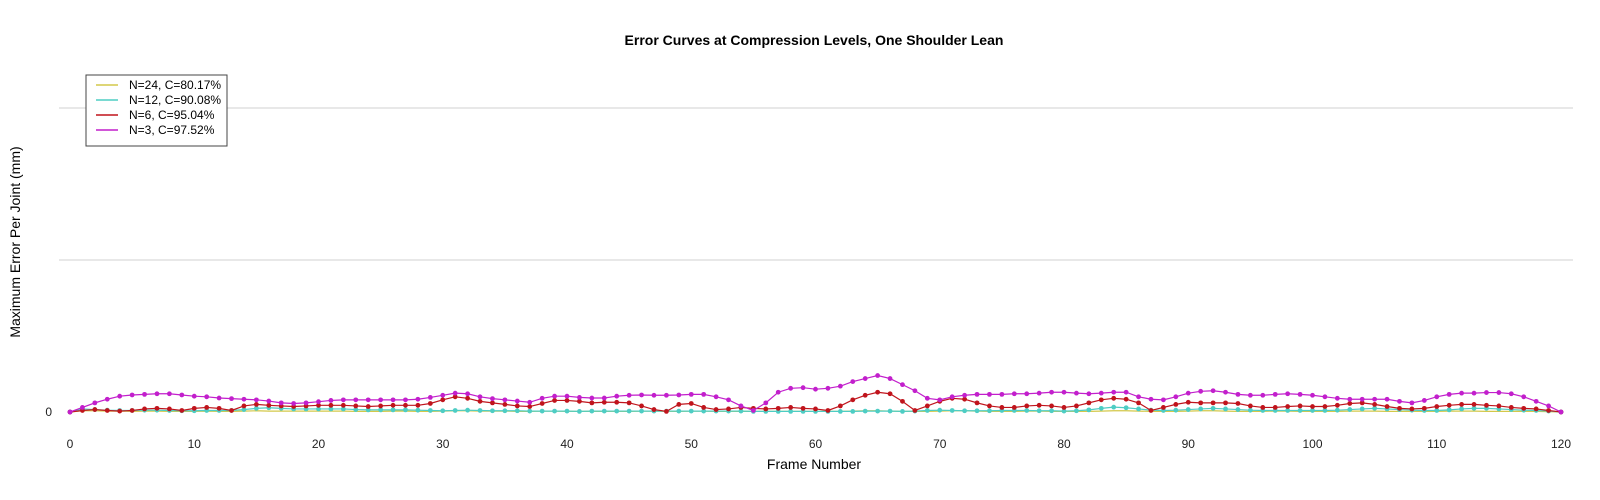 Image resolution: width=1600 pixels, height=500 pixels. What do you see at coordinates (175, 85) in the screenshot?
I see `legend-label: N=24, C=80.17%` at bounding box center [175, 85].